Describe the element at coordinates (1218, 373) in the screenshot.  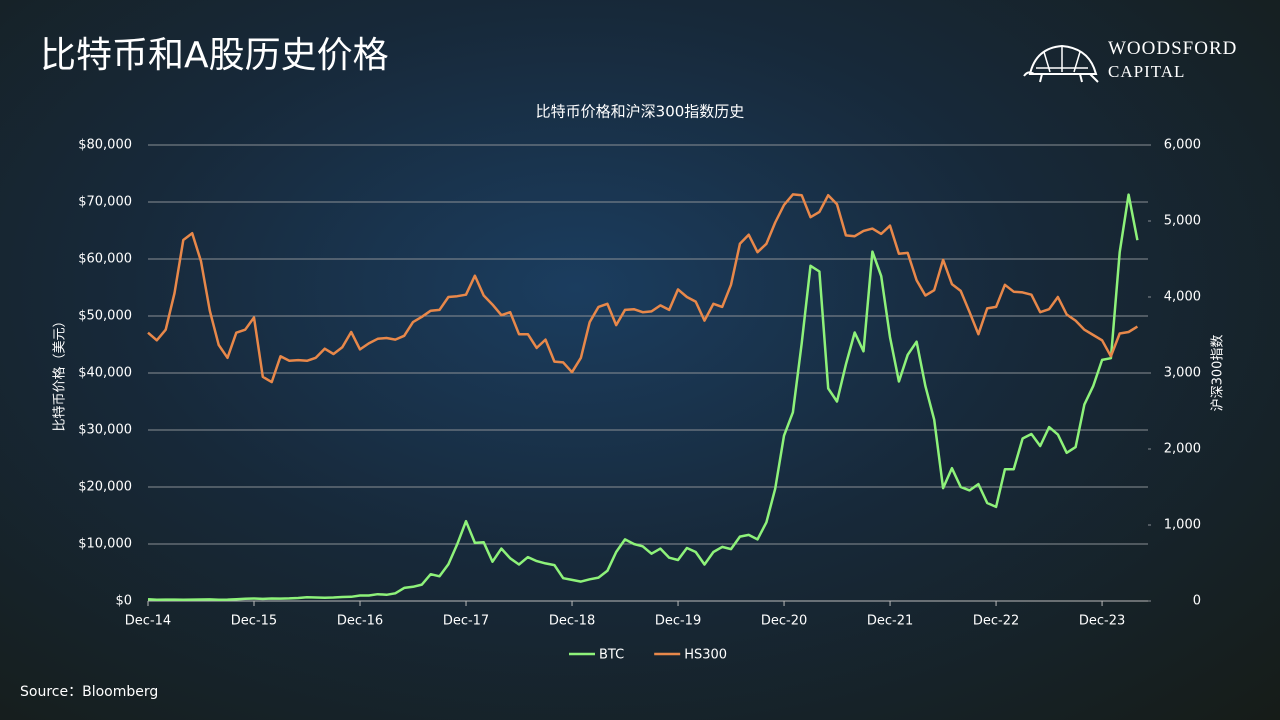
I see `y2-axis-title: 沪深300指数` at that location.